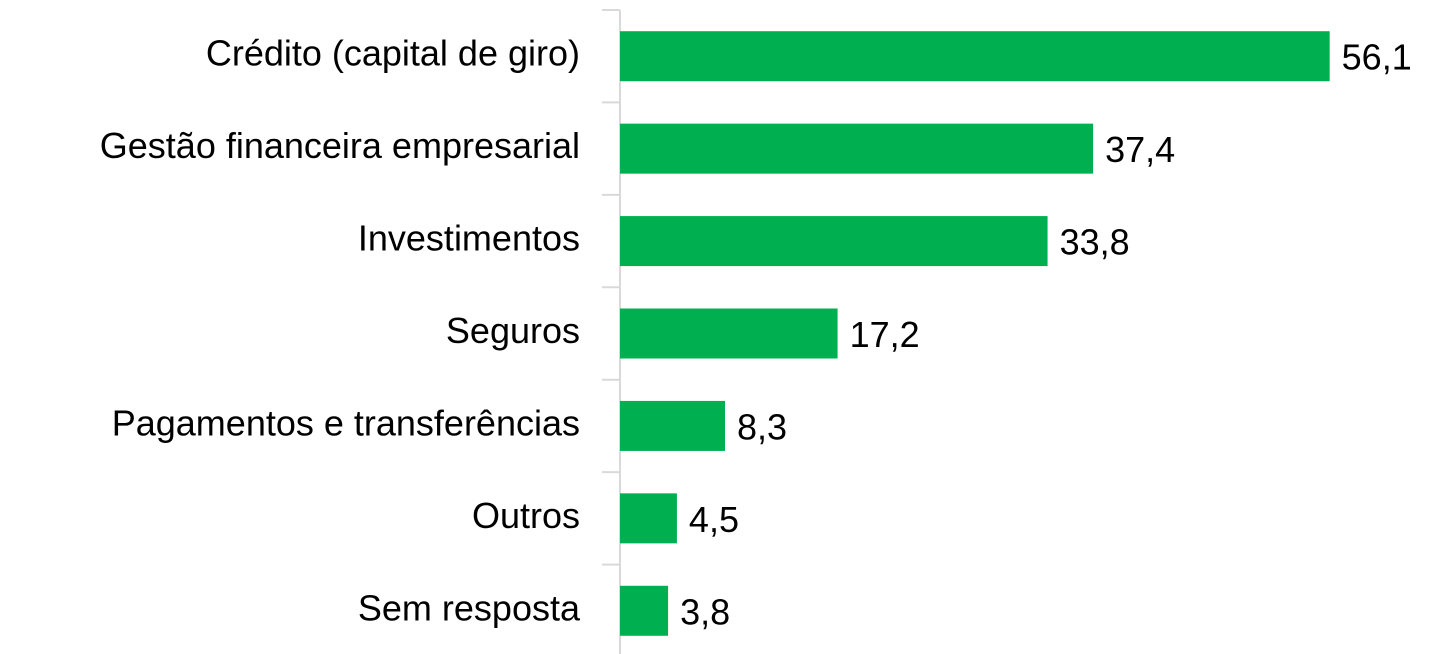  What do you see at coordinates (1095, 242) in the screenshot?
I see `value-label: 33,8` at bounding box center [1095, 242].